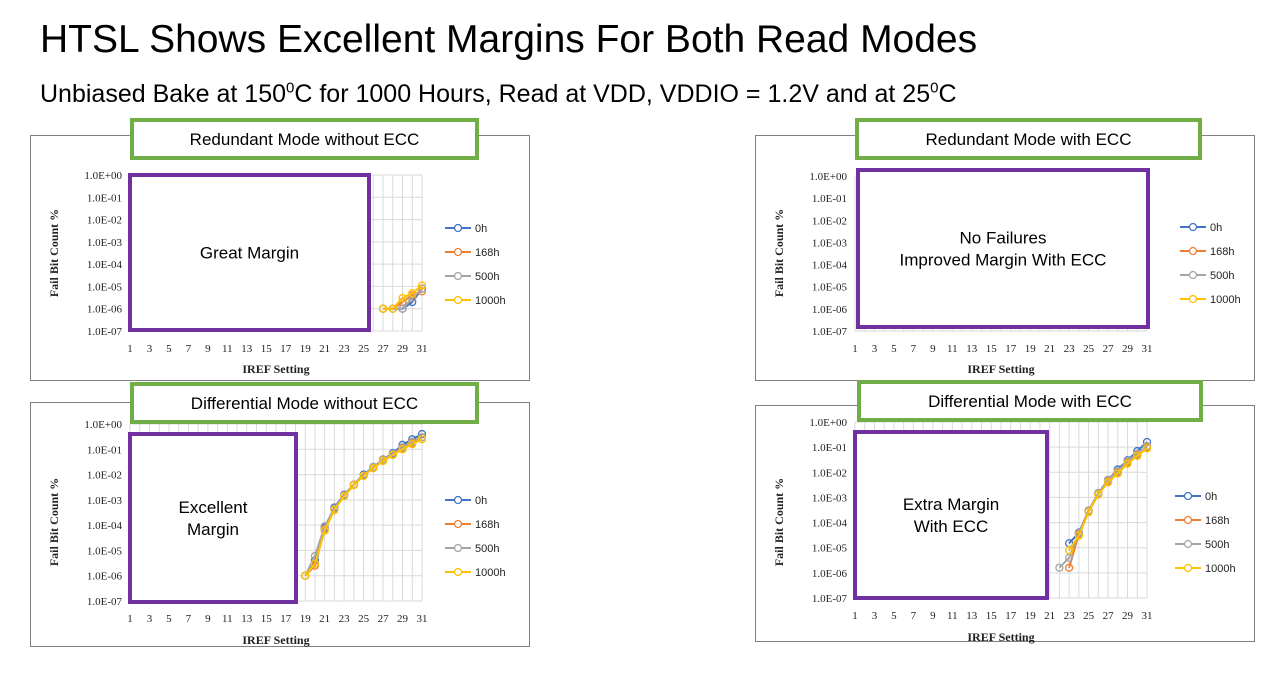 This screenshot has width=1268, height=675. I want to click on x-tick-label: 13, so click(972, 349).